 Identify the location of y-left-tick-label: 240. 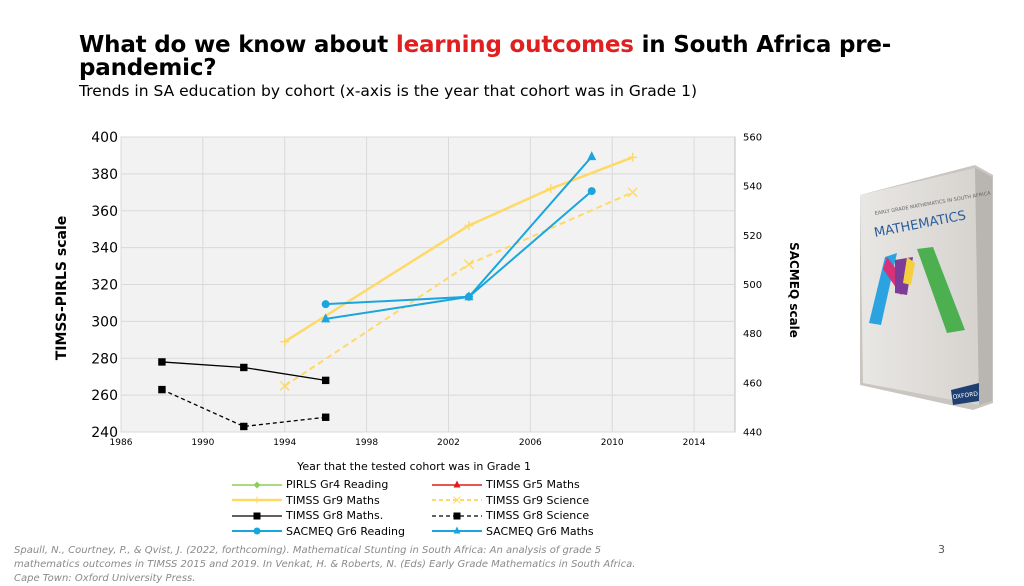
(104, 433).